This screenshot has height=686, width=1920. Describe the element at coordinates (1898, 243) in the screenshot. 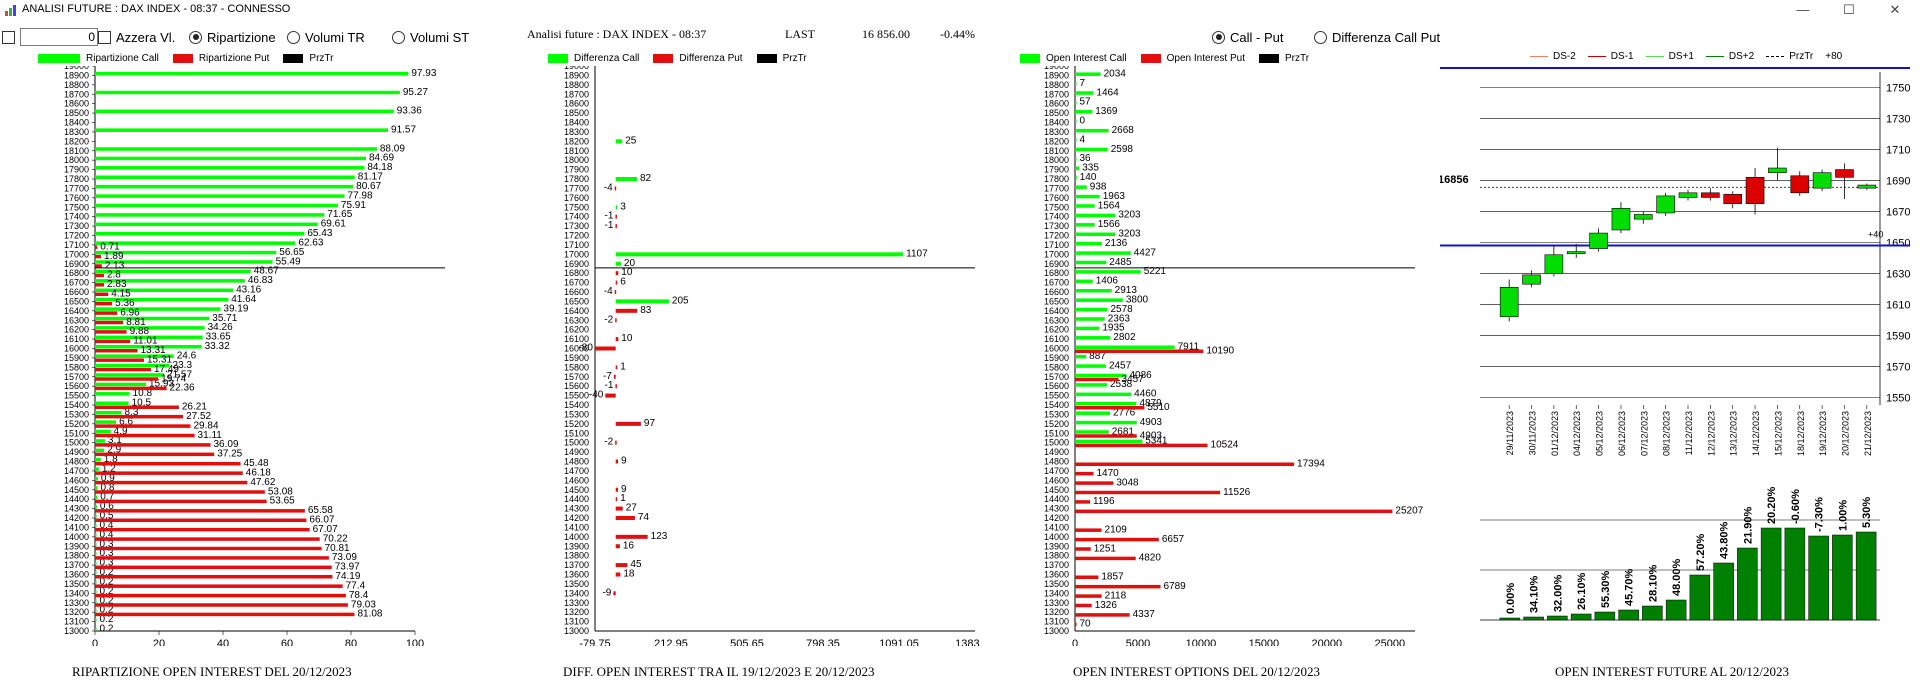

I see `y-tick-label: 16500` at that location.